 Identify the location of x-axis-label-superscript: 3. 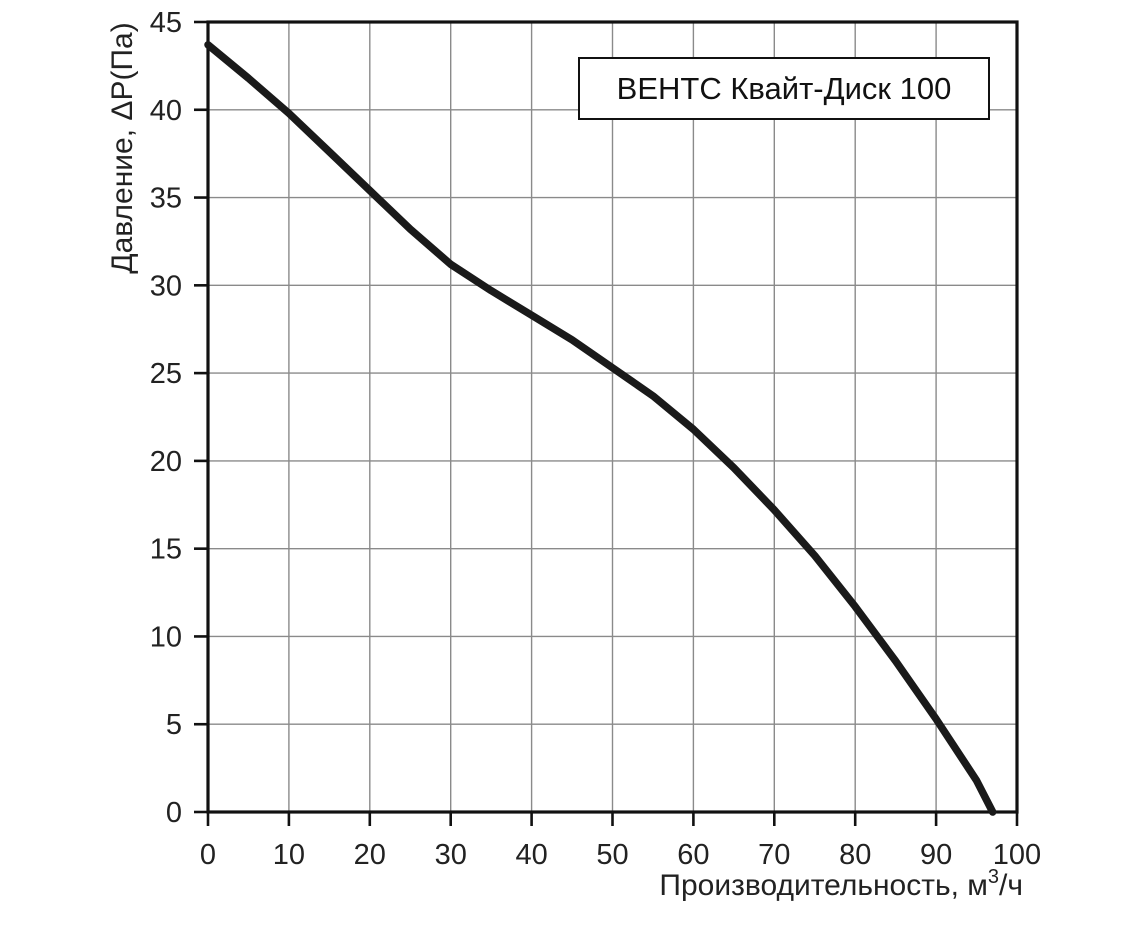
(993, 877).